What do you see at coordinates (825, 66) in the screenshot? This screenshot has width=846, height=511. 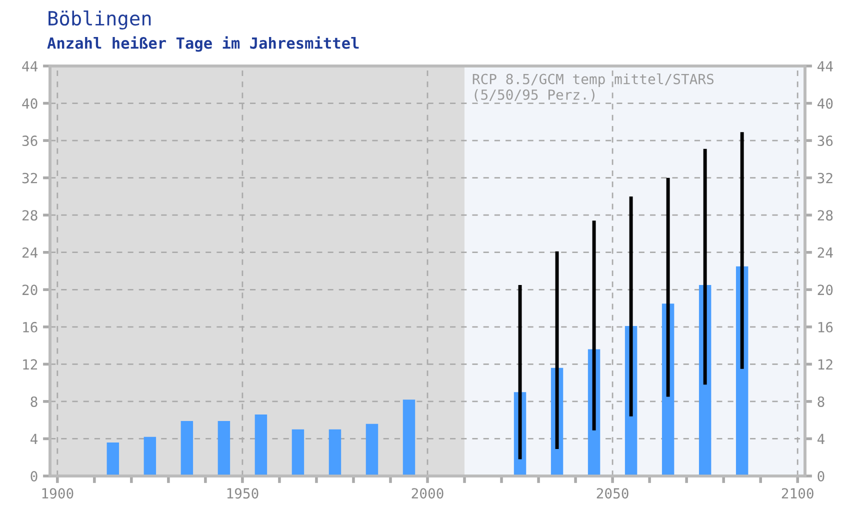 I see `y2-tick-label: 44` at bounding box center [825, 66].